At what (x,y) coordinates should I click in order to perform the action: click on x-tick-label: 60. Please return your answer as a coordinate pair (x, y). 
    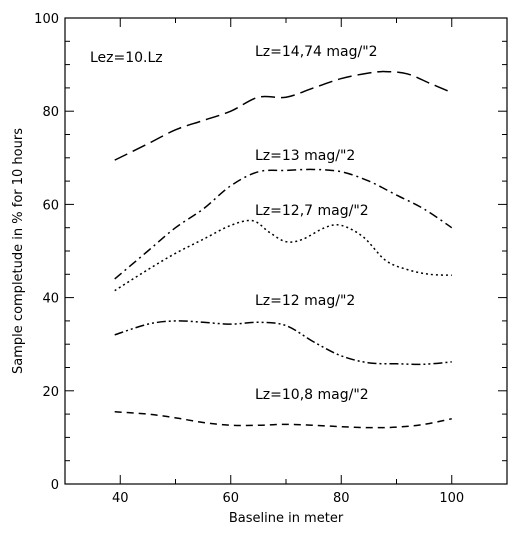
    Looking at the image, I should click on (230, 498).